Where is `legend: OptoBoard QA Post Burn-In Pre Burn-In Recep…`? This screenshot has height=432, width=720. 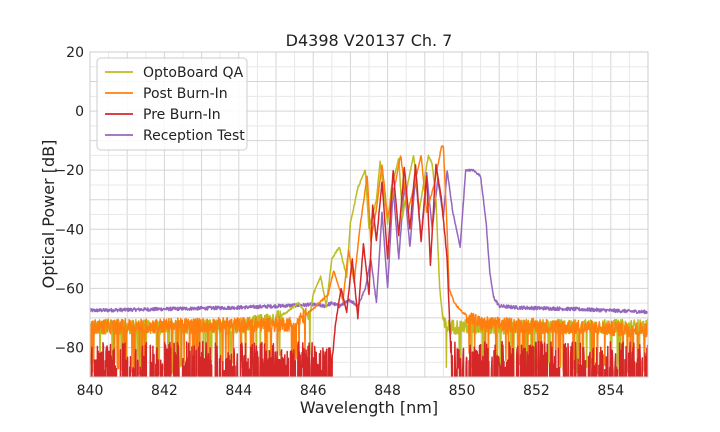
legend: OptoBoard QA Post Burn-In Pre Burn-In Recep… is located at coordinates (172, 104).